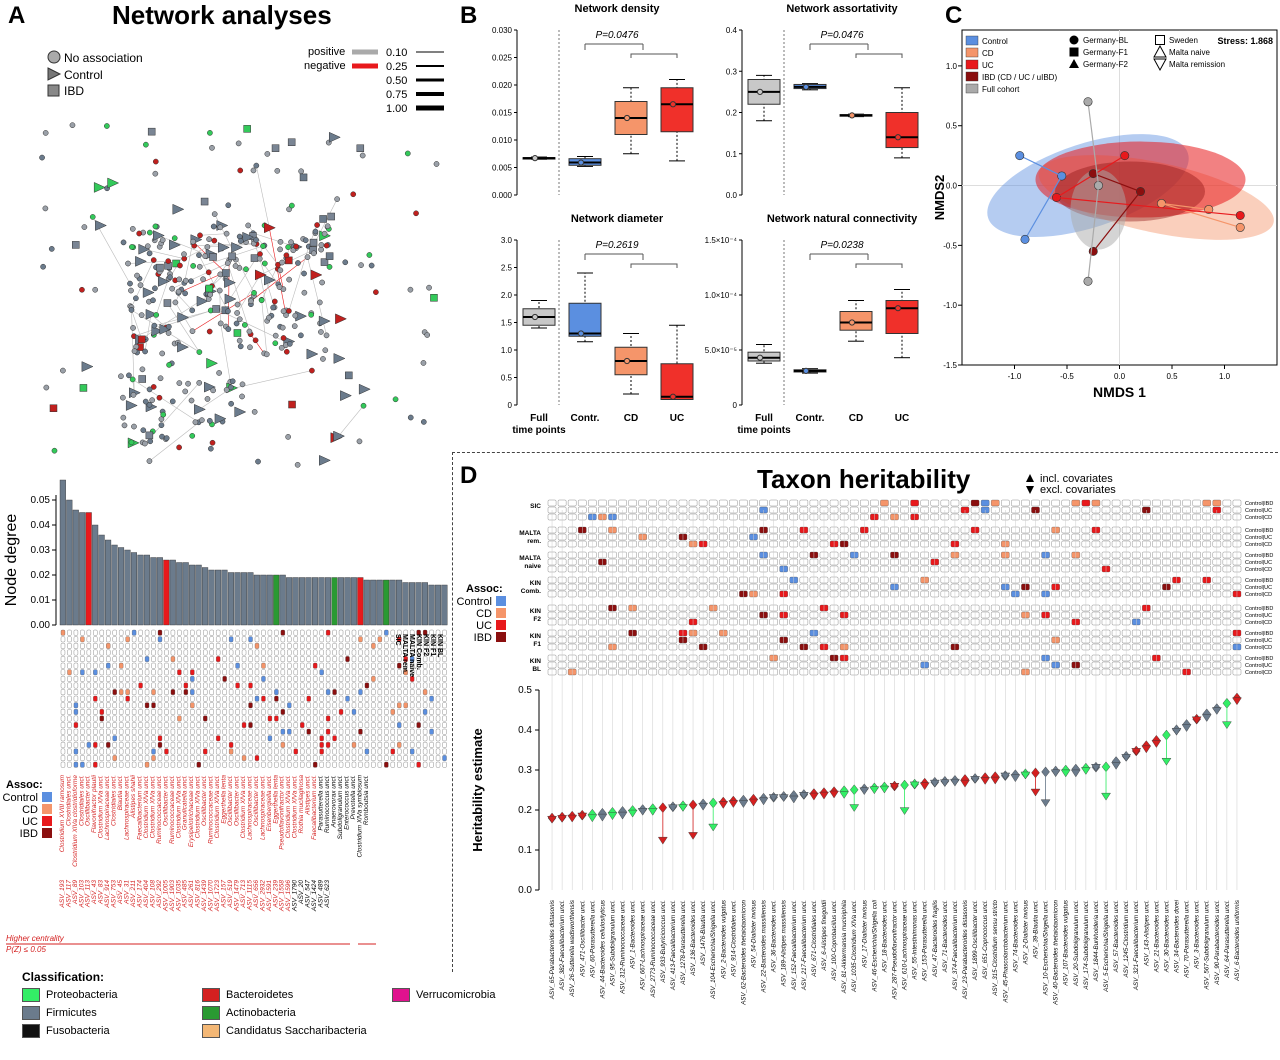 Image resolution: width=1280 pixels, height=1060 pixels. What do you see at coordinates (683, 943) in the screenshot?
I see `heritability-taxon-label: ASV_1278-Parasutterella uncl.` at bounding box center [683, 943].